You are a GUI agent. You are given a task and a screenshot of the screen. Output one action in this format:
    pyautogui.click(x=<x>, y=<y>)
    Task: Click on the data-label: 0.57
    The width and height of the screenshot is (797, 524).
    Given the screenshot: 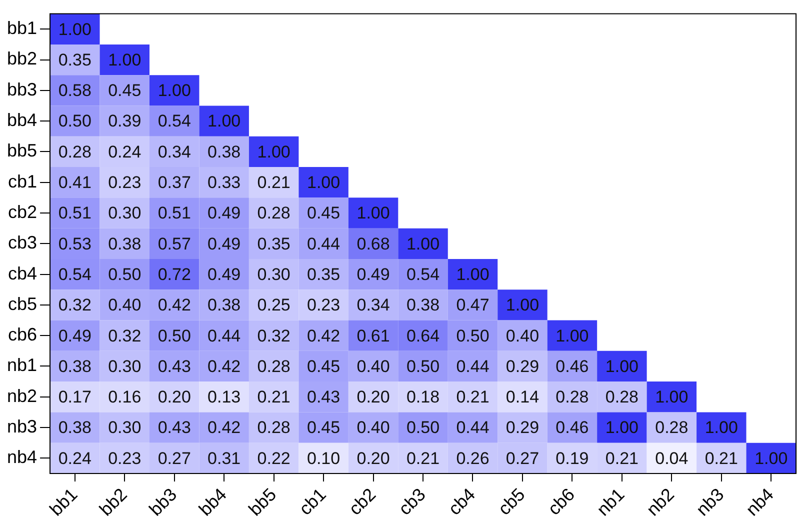 What is the action you would take?
    pyautogui.click(x=174, y=244)
    